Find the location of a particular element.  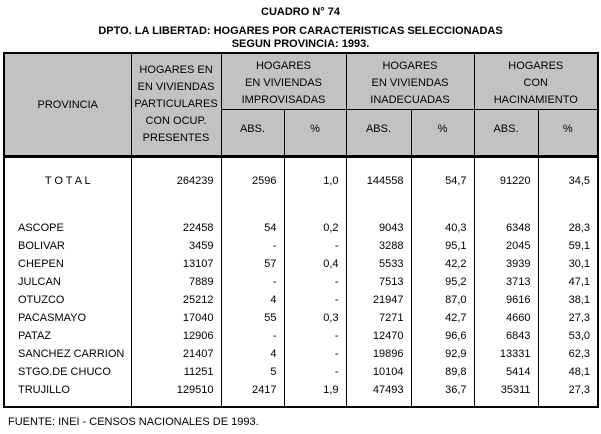

header-line: INADECUADAS is located at coordinates (410, 100).